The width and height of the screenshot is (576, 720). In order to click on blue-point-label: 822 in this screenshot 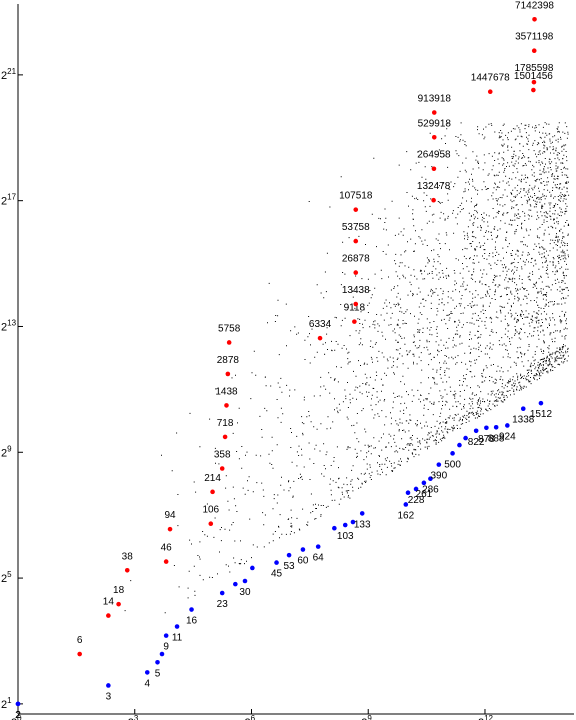, I will do `click(476, 442)`.